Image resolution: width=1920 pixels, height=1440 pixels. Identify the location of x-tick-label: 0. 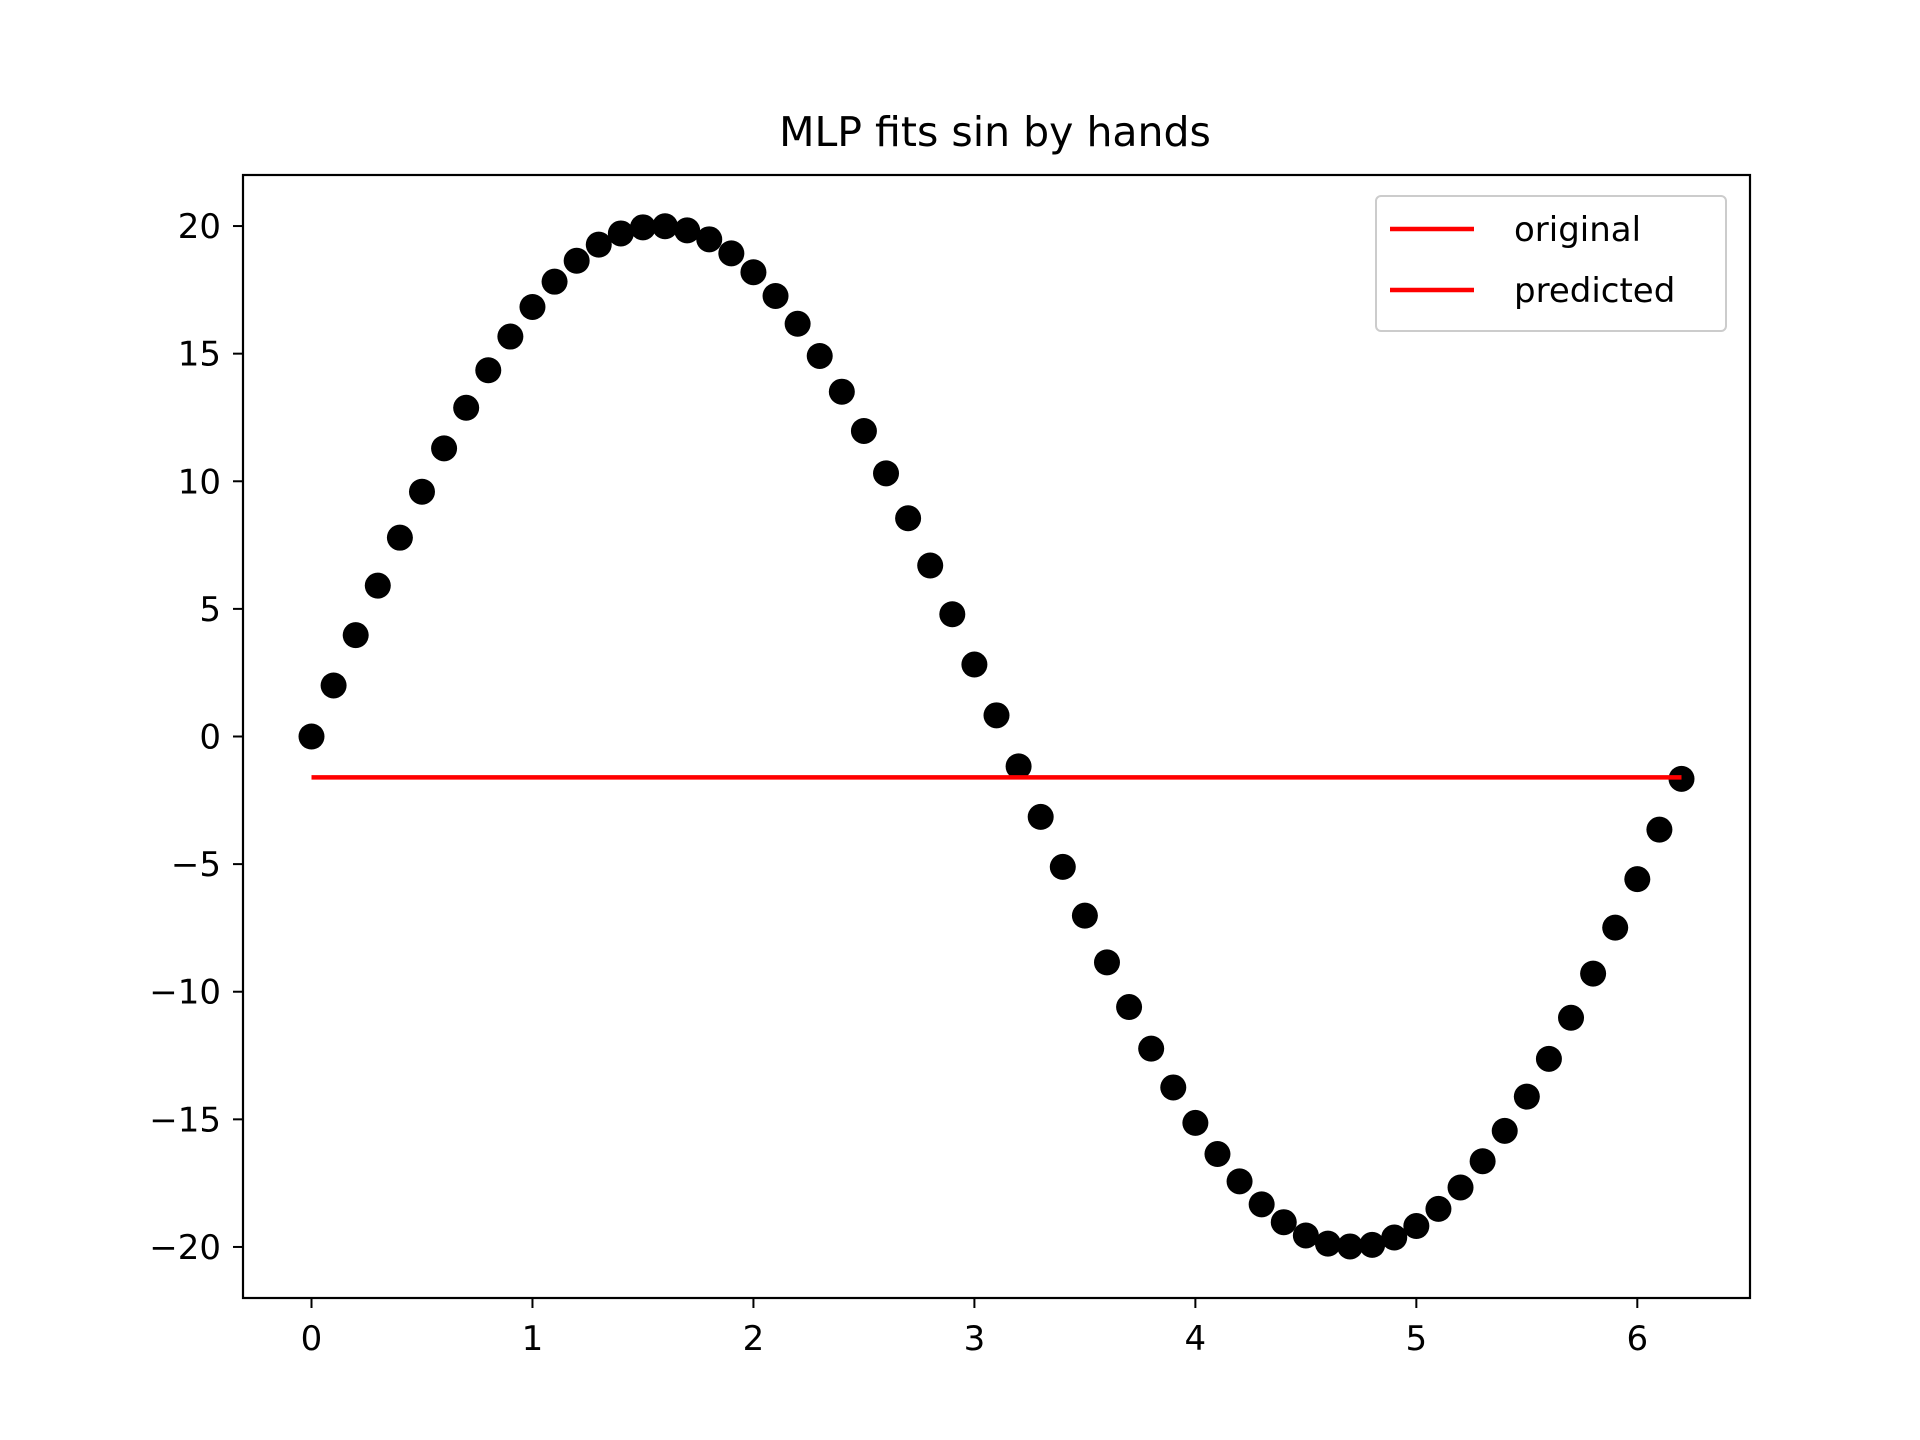
(312, 1339).